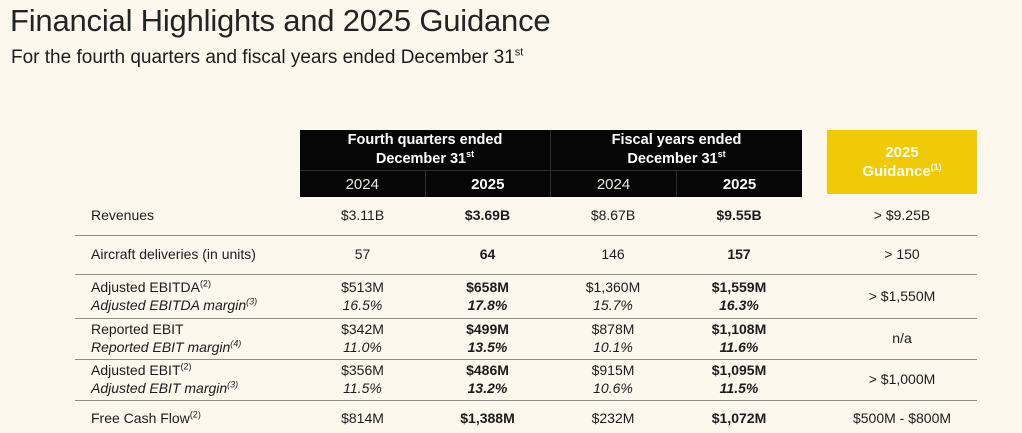 The image size is (1022, 433). What do you see at coordinates (146, 417) in the screenshot?
I see `row-label: Free Cash Flow(2)` at bounding box center [146, 417].